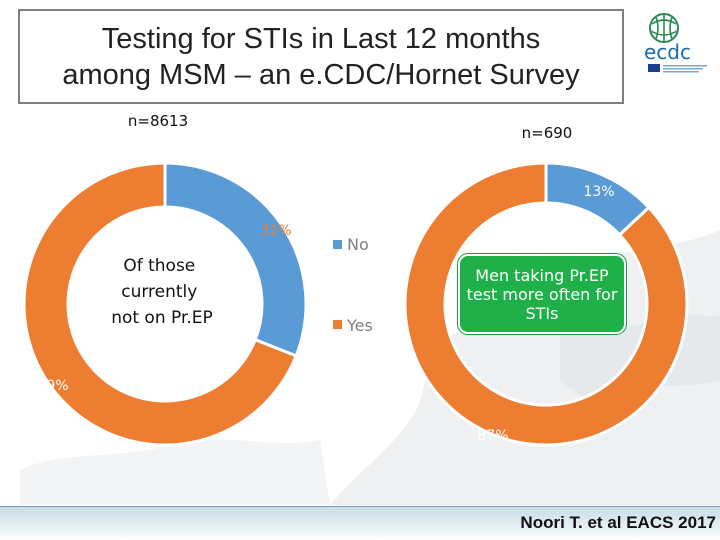 This screenshot has width=720, height=540. I want to click on right-chart-subtitle: n=690, so click(547, 133).